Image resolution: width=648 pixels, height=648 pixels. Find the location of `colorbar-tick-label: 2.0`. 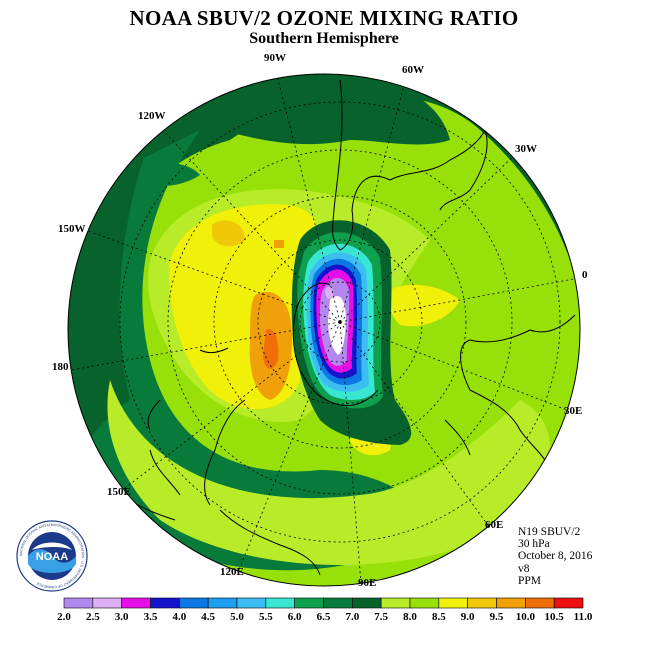

colorbar-tick-label: 2.0 is located at coordinates (64, 617).